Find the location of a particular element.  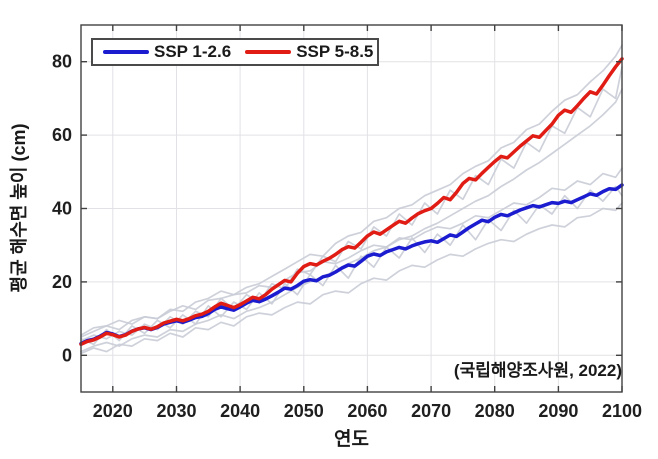

y-tick-label: 20 is located at coordinates (62, 282).